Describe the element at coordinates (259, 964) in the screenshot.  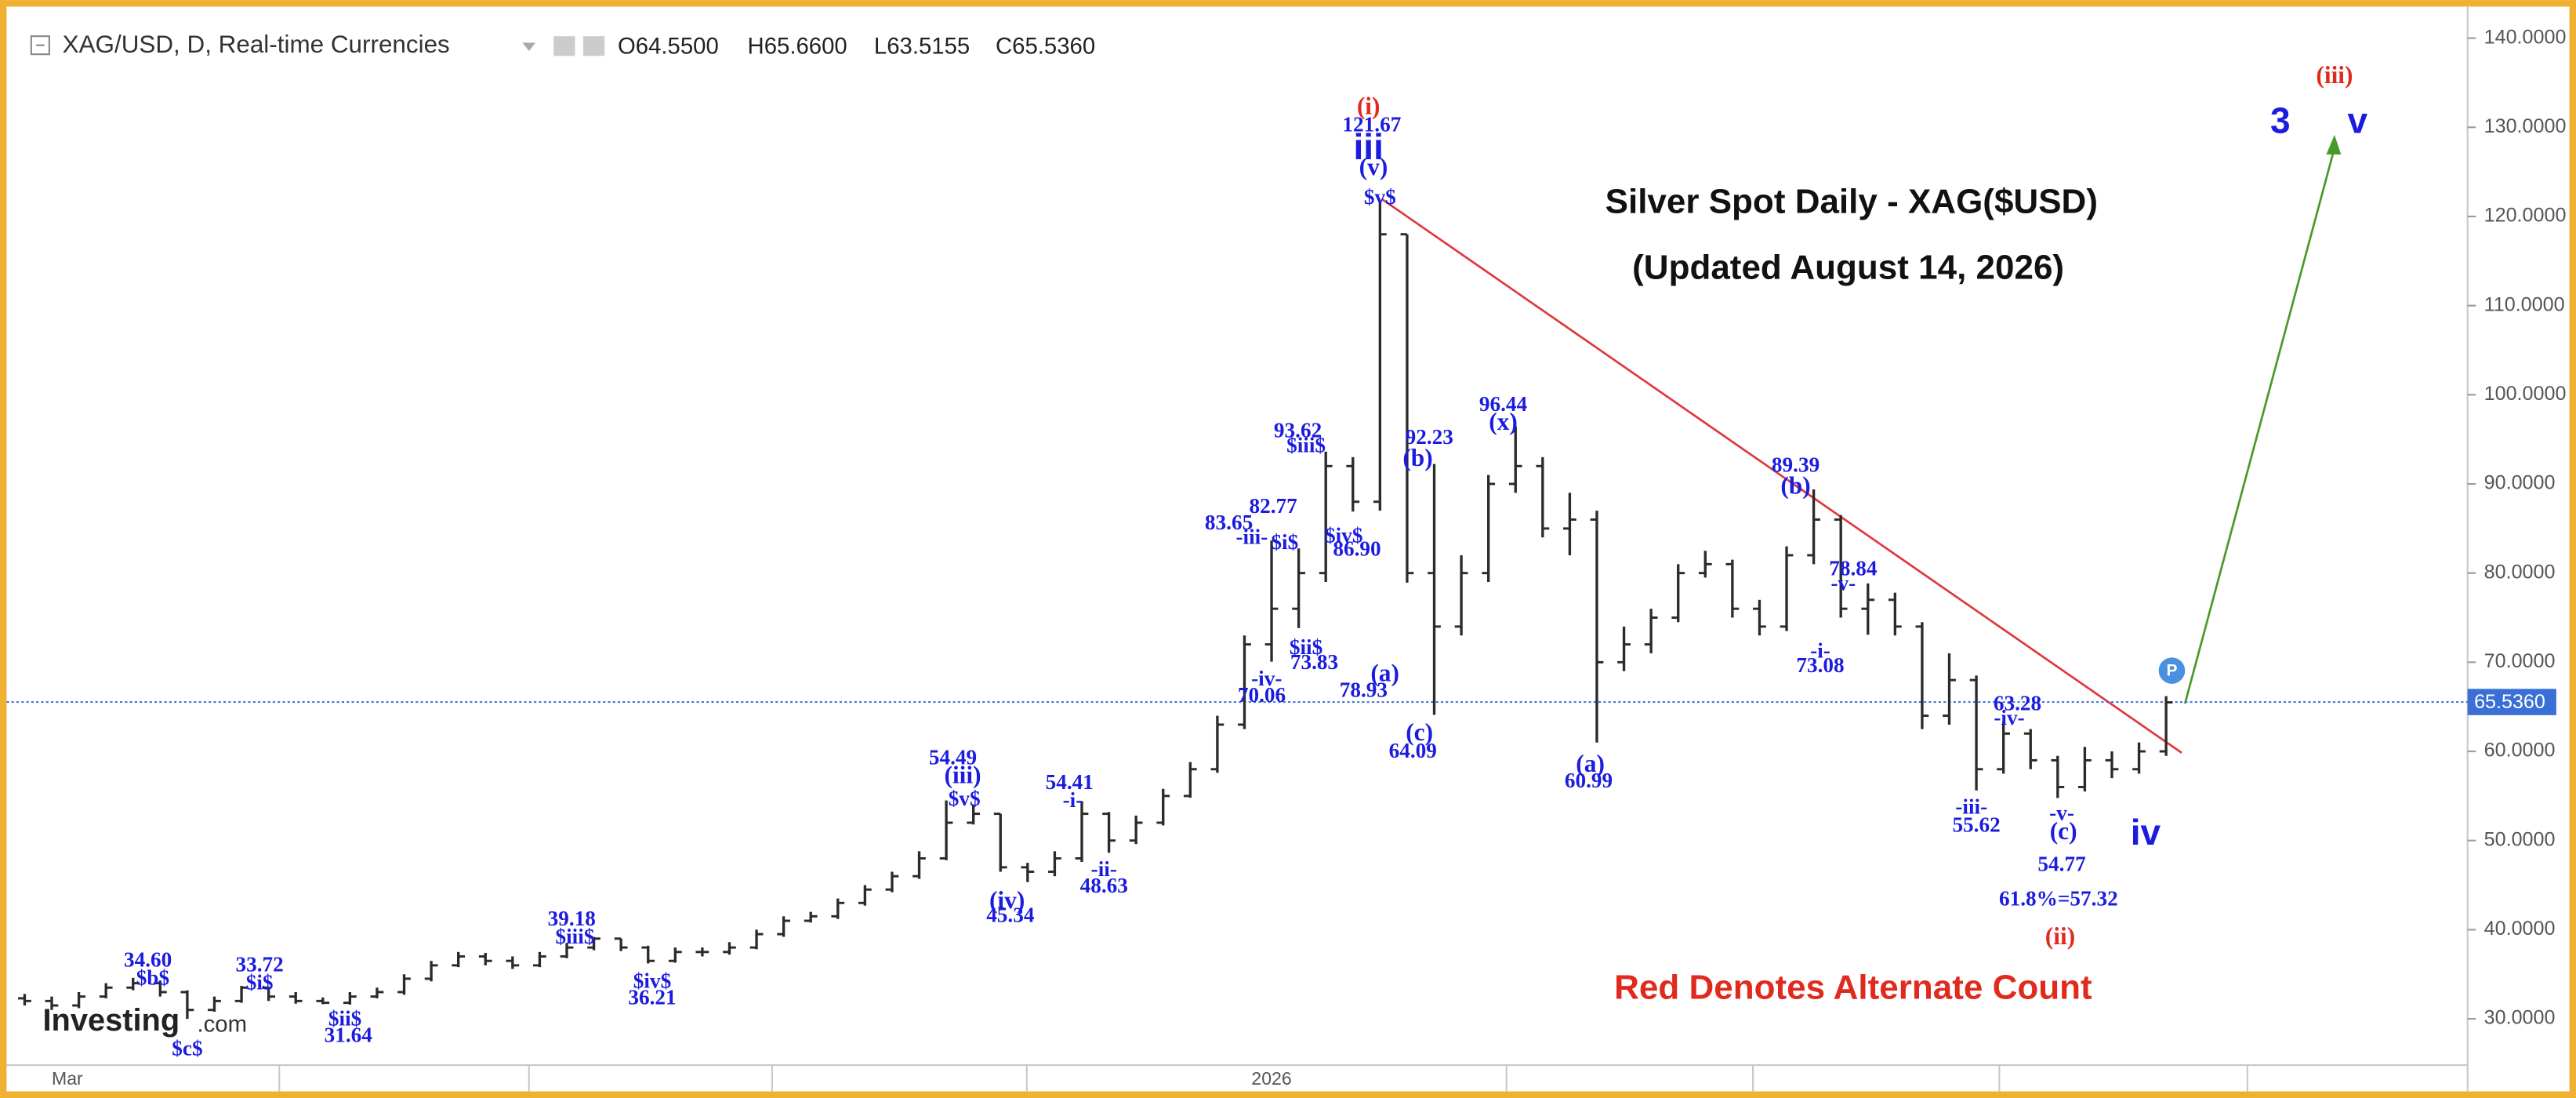
I see `wave-label: 33.72` at that location.